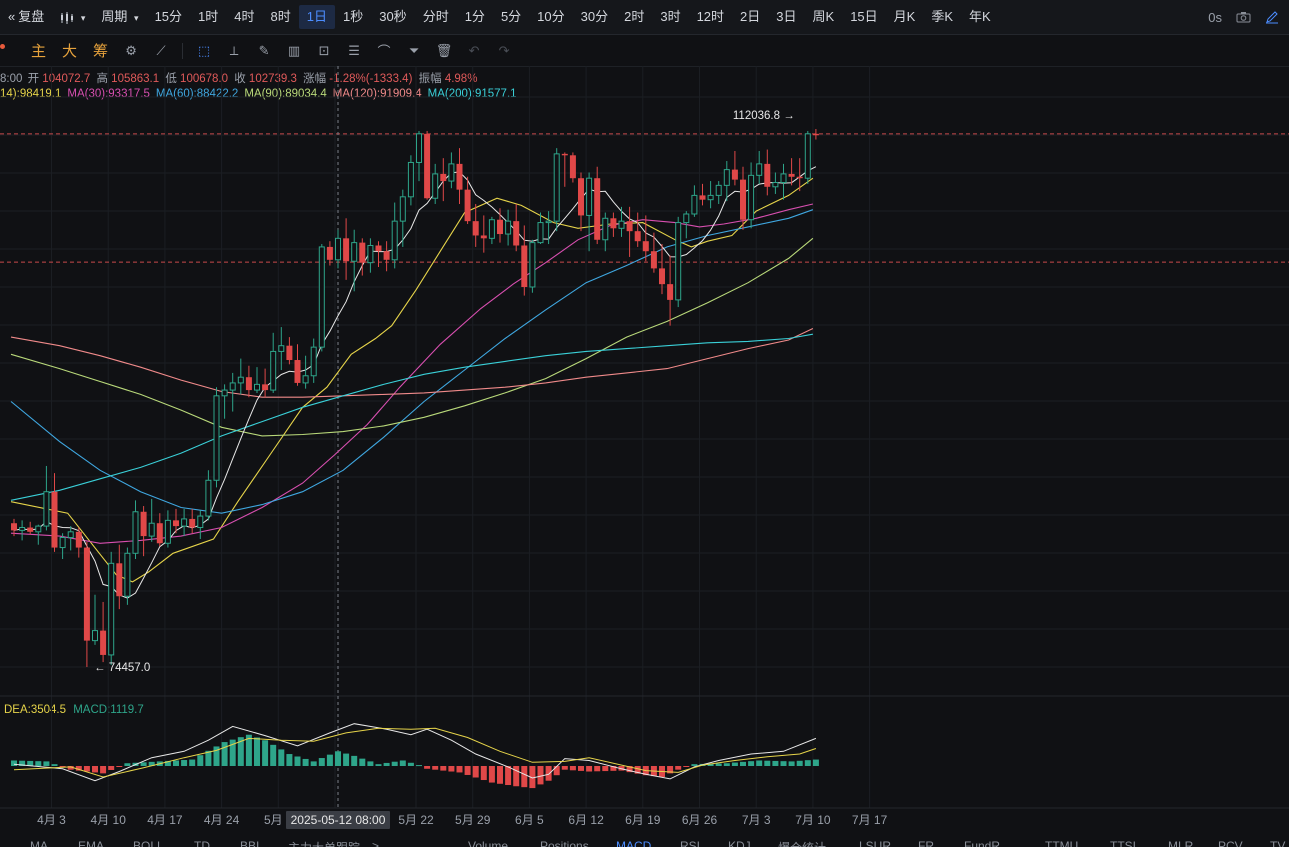 This screenshot has width=1289, height=847. Describe the element at coordinates (1272, 17) in the screenshot. I see `edit-pen-icon` at that location.